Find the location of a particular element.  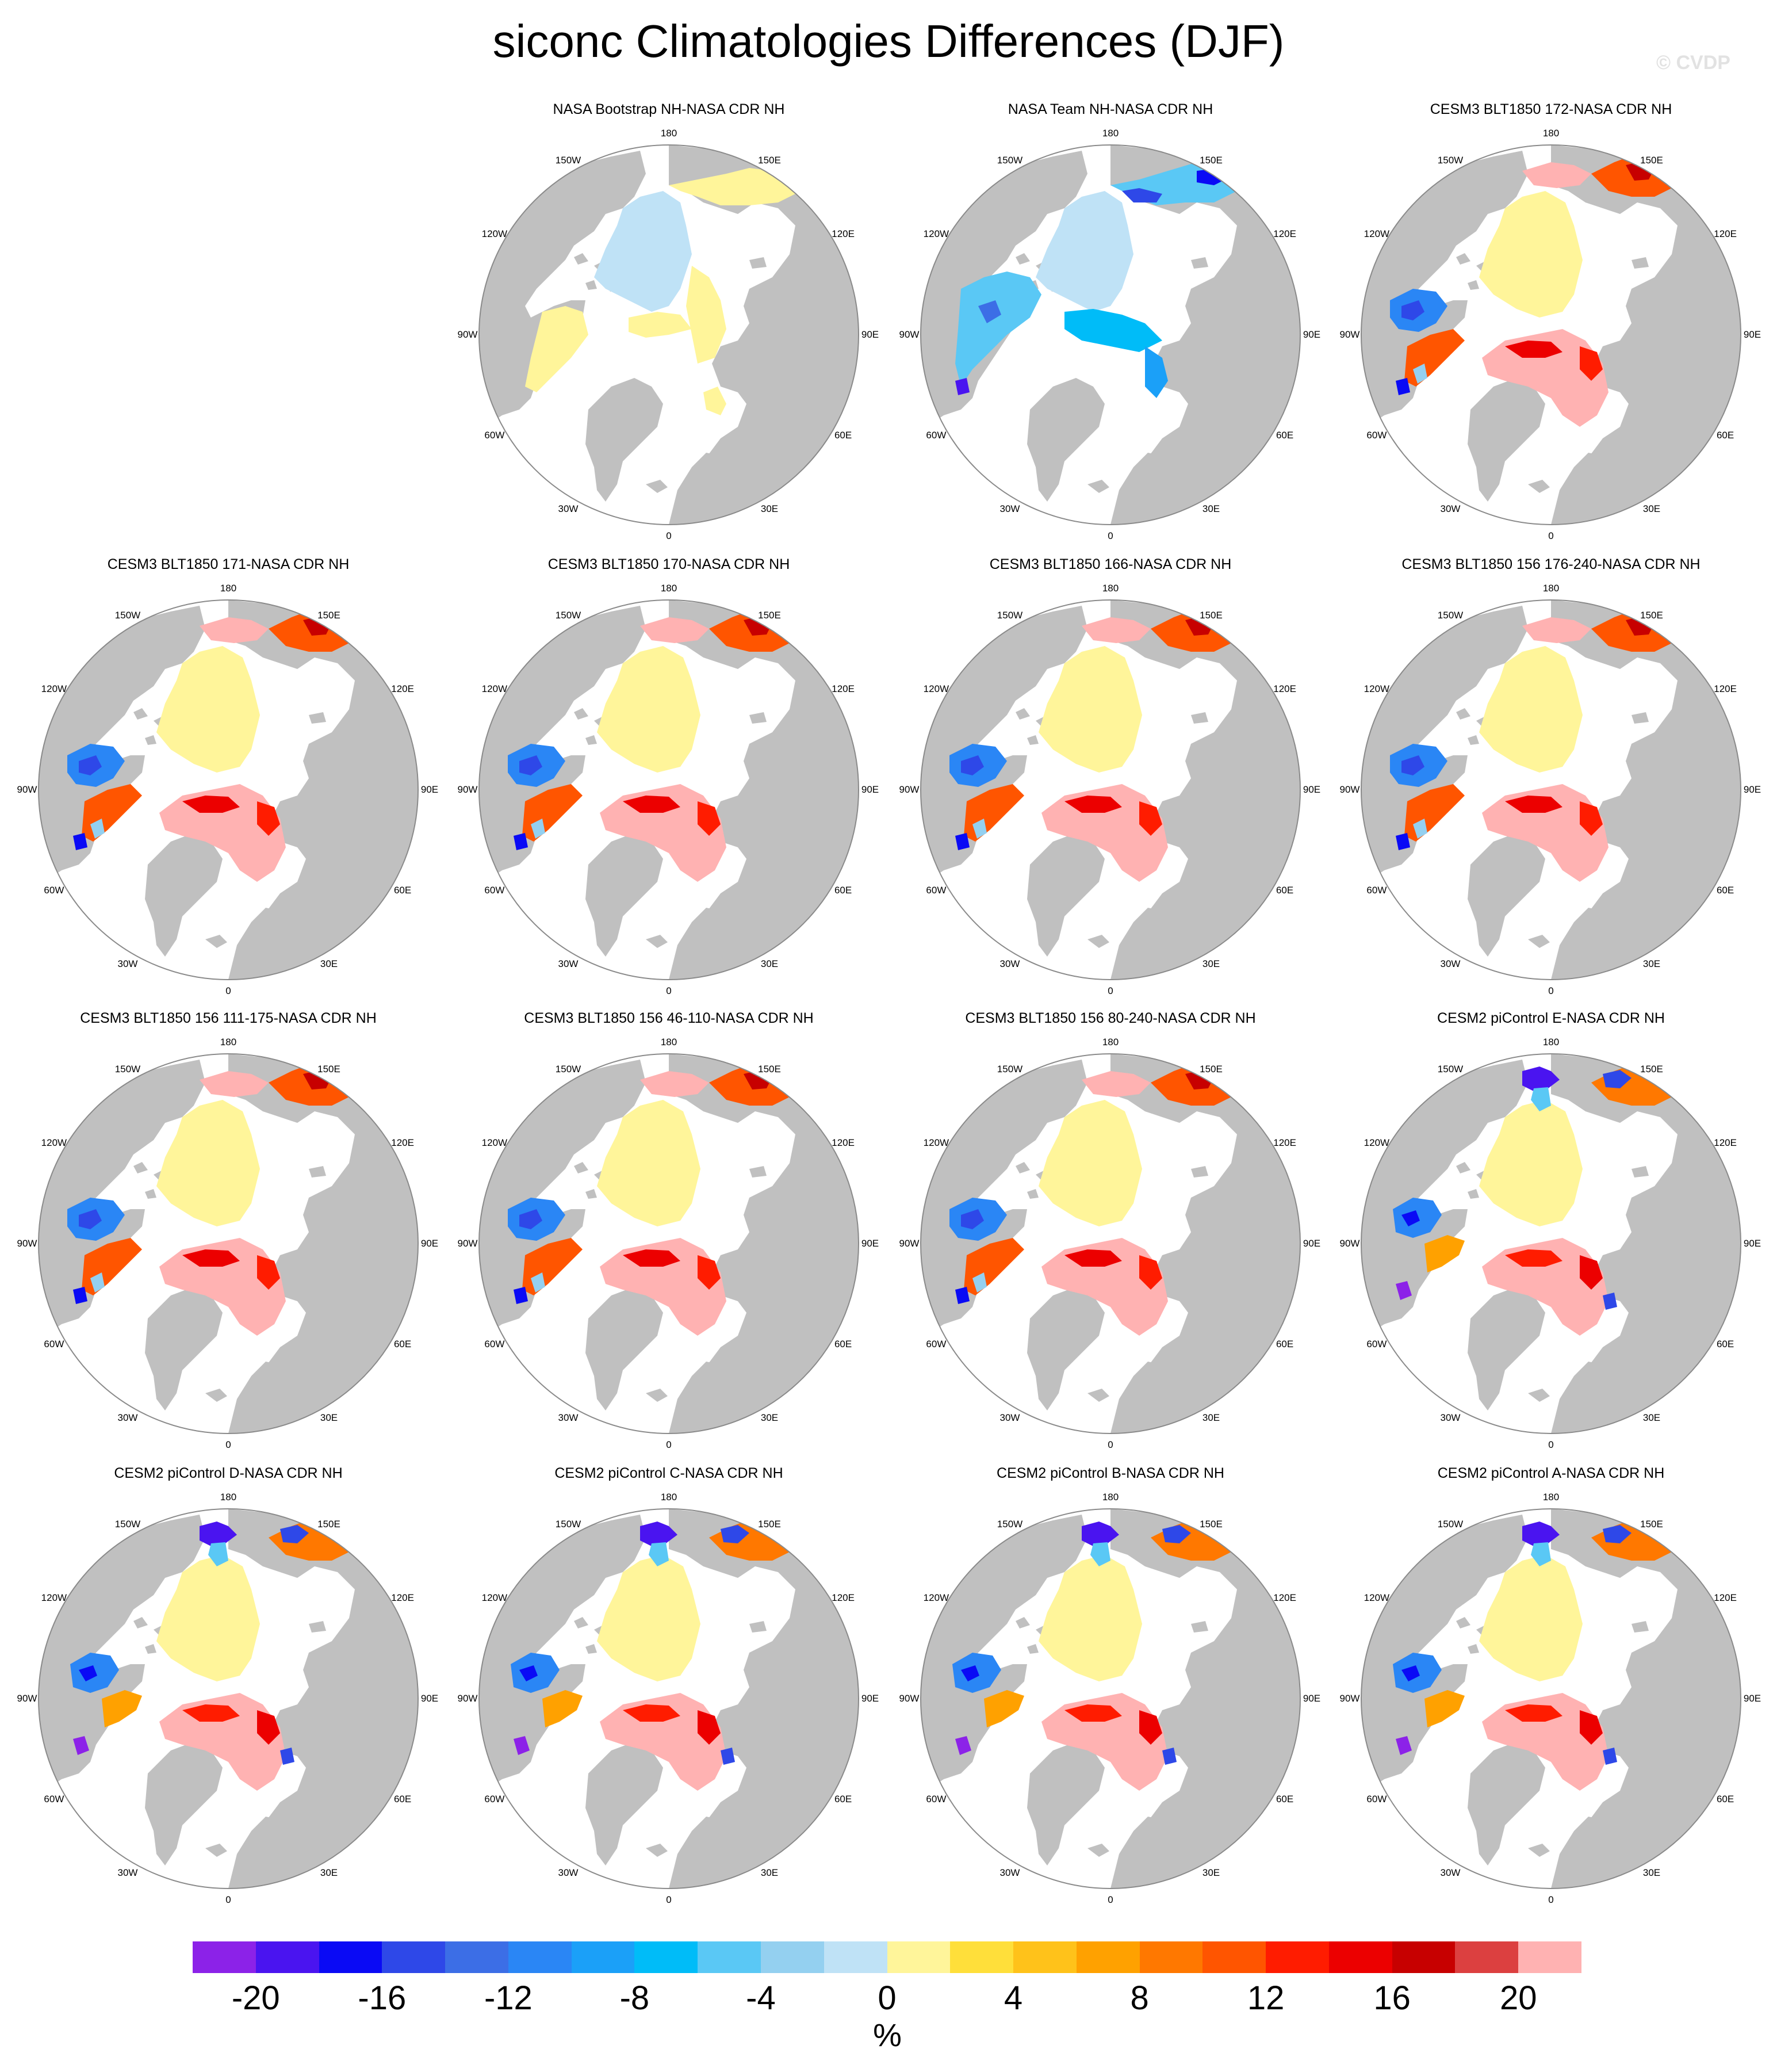

panel-title: CESM2 piControl A-NASA CDR NH is located at coordinates (1551, 1473).